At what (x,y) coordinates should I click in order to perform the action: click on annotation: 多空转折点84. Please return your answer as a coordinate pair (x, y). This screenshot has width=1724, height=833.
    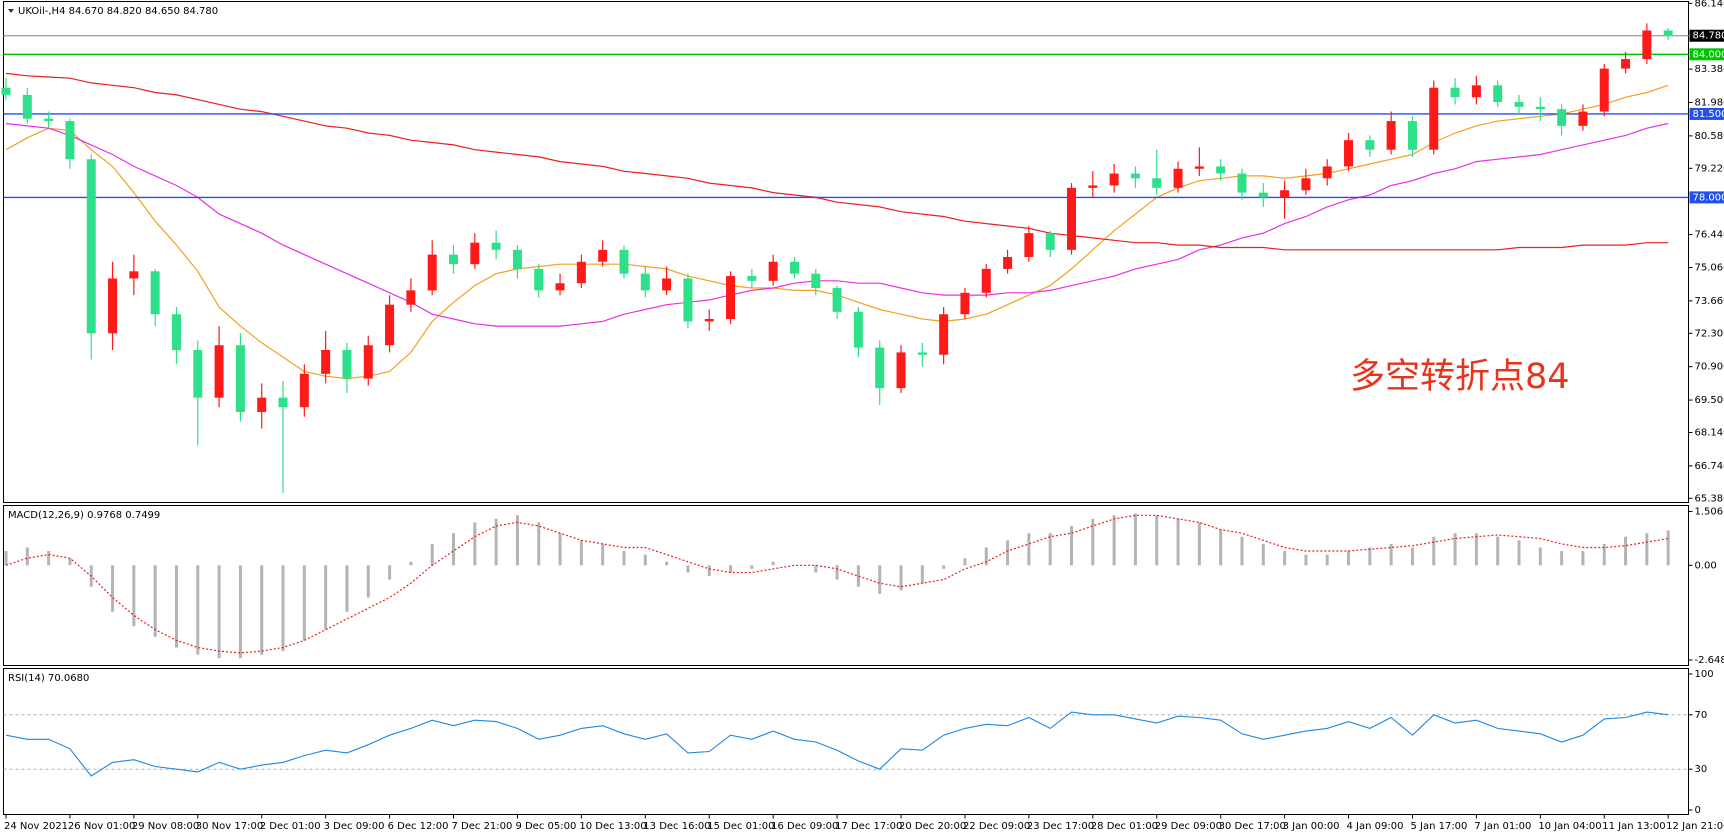
    Looking at the image, I should click on (1460, 377).